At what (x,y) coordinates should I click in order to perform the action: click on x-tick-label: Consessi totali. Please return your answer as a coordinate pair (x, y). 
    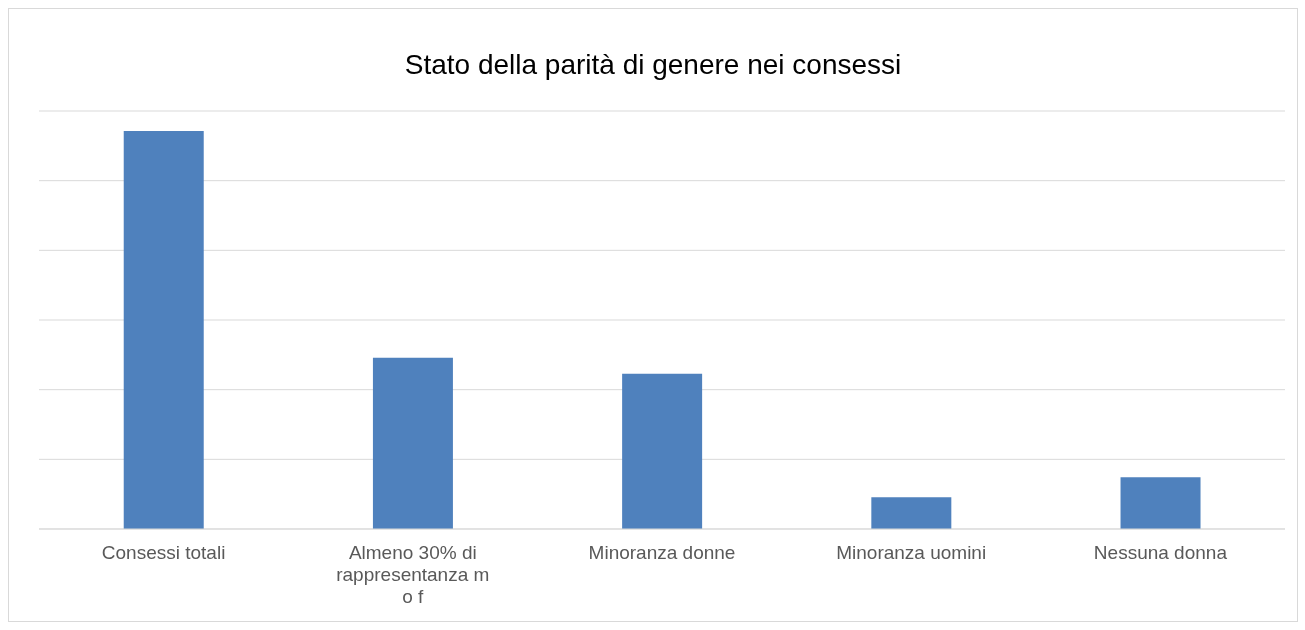
    Looking at the image, I should click on (163, 552).